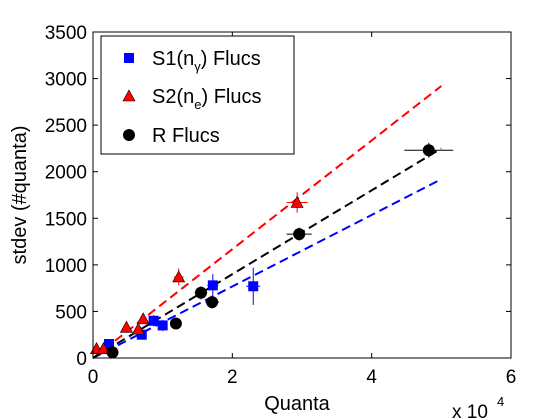  What do you see at coordinates (81, 359) in the screenshot?
I see `y-tick-label: 0` at bounding box center [81, 359].